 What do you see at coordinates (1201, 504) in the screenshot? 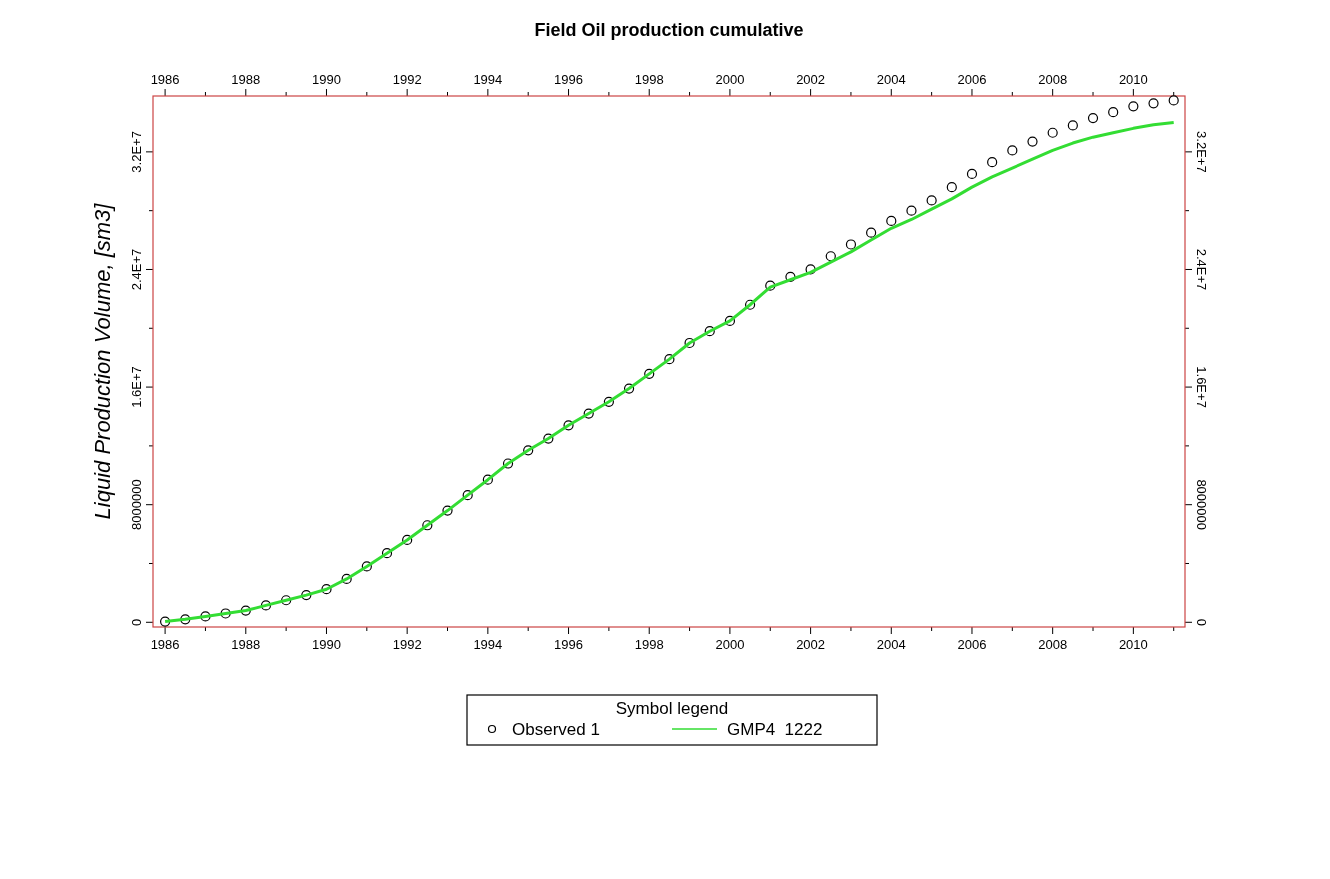
I see `y2-tick-label: 8000000` at bounding box center [1201, 504].